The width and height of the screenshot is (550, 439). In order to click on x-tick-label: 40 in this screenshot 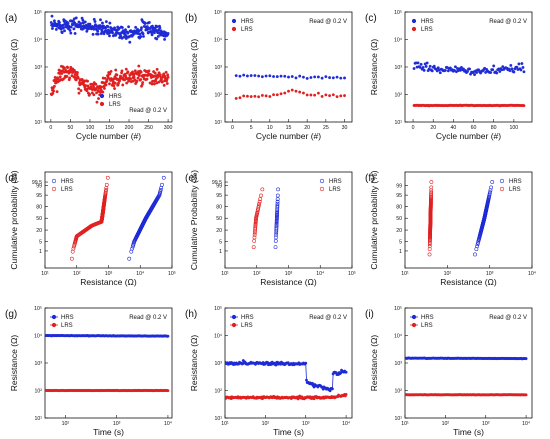, I will do `click(453, 128)`.